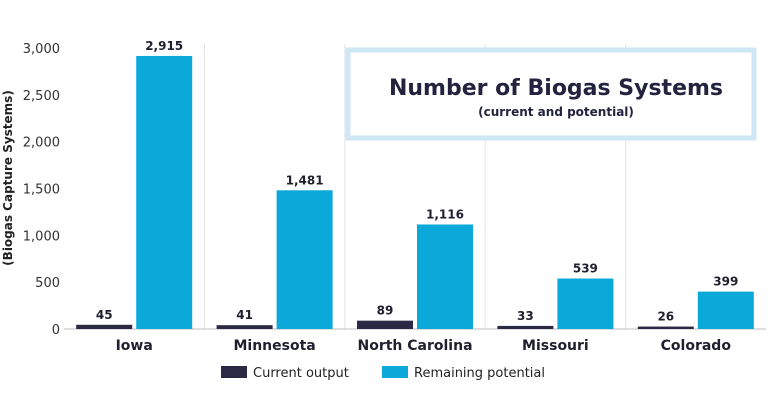 The width and height of the screenshot is (770, 400). What do you see at coordinates (164, 46) in the screenshot?
I see `data-label-remaining-potential: 2,915` at bounding box center [164, 46].